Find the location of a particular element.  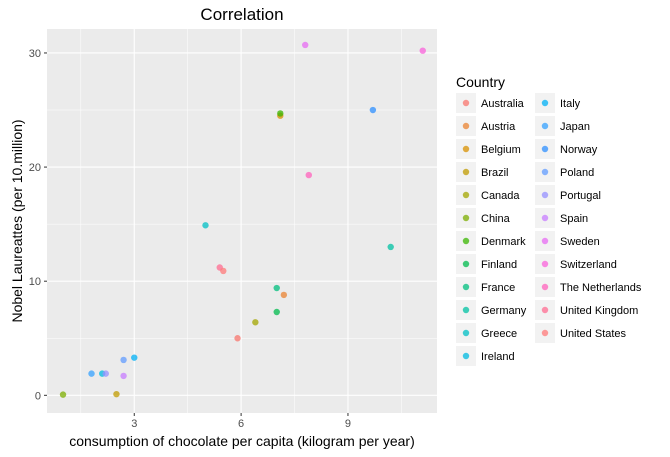

legend-label-the-netherlands: The Netherlands is located at coordinates (601, 288).